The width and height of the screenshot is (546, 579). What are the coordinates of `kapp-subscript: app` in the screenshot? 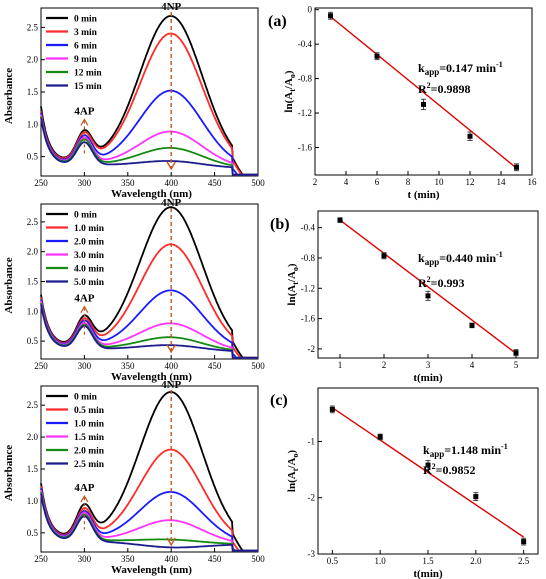 It's located at (432, 72).